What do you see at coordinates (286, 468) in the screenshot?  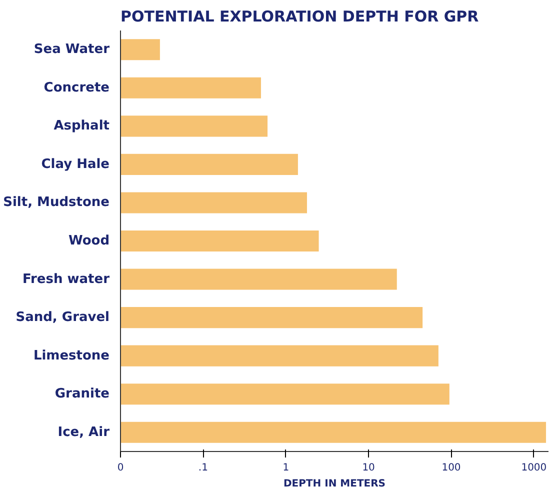 I see `x-tick-label: 1` at bounding box center [286, 468].